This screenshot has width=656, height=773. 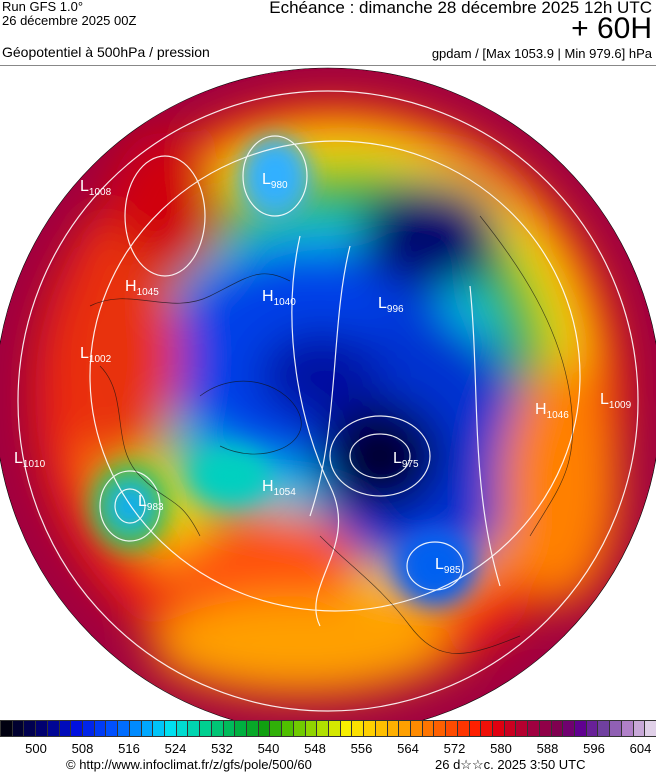 I want to click on color-scale-label: 604, so click(x=640, y=748).